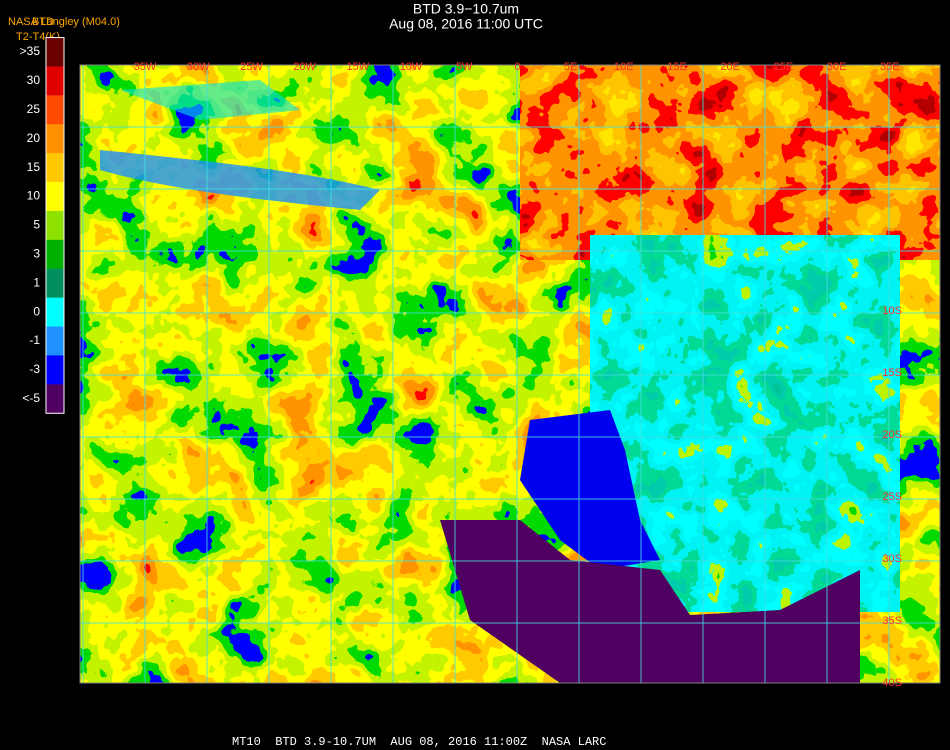  What do you see at coordinates (624, 67) in the screenshot?
I see `longitude-label: 10E` at bounding box center [624, 67].